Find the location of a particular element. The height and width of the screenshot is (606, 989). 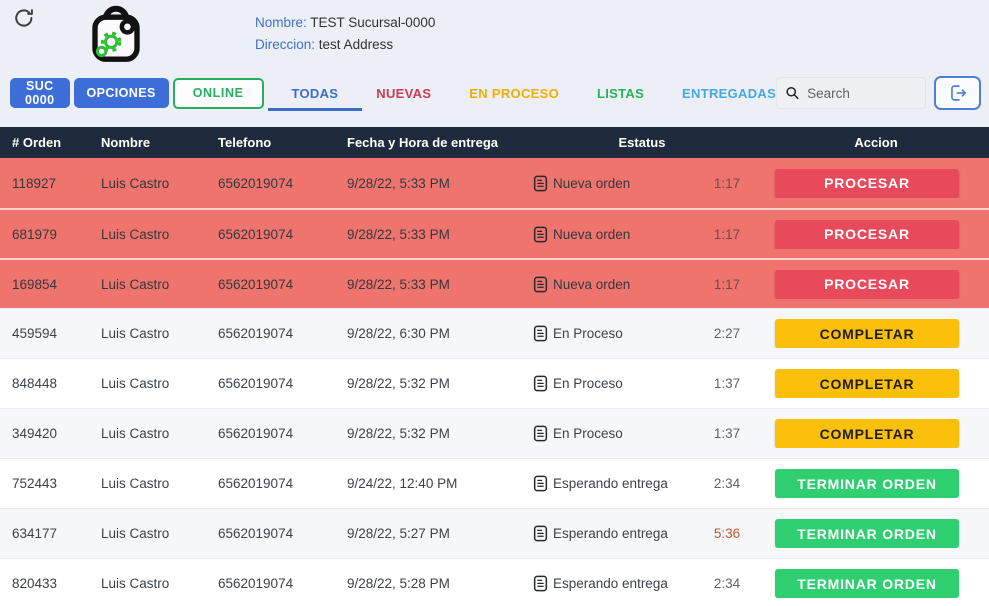

tabs: TODAS NUEVAS EN PROCESO LISTAS ENTREGADAS is located at coordinates (522, 93).